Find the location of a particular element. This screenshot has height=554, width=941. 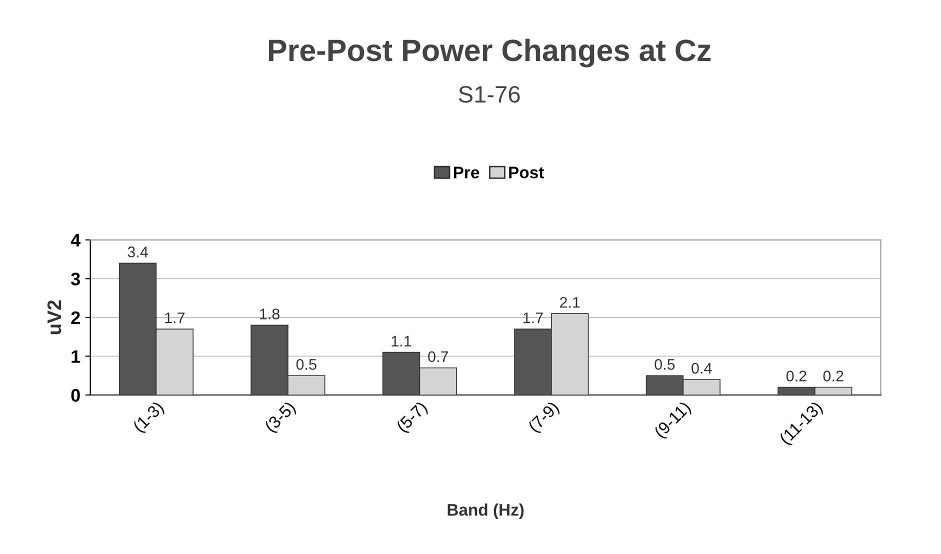

chart-subtitle: S1-76 is located at coordinates (489, 94).